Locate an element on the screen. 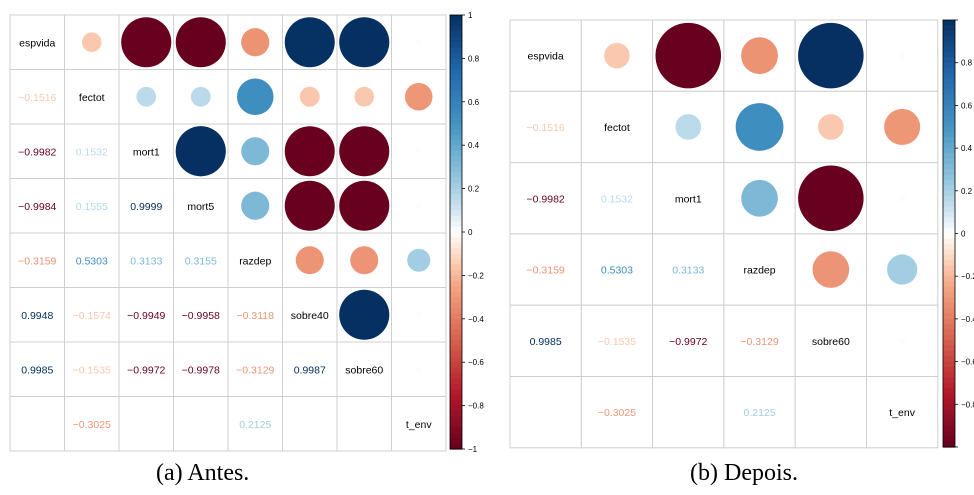 The height and width of the screenshot is (495, 974). corr-value-label: −0.9978 is located at coordinates (201, 370).